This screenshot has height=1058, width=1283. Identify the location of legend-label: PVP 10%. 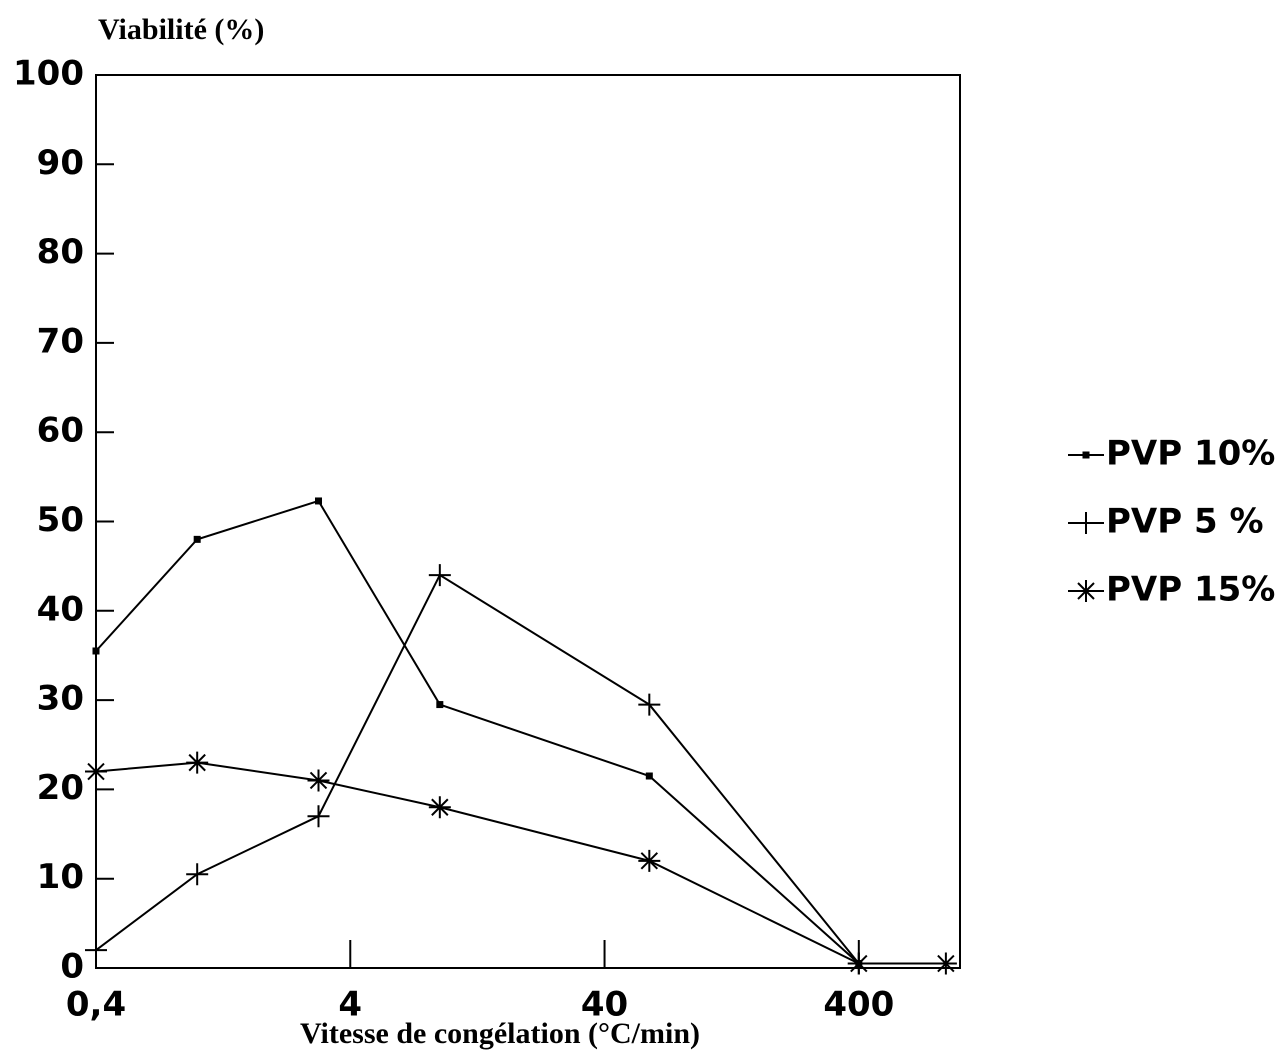
(1190, 454).